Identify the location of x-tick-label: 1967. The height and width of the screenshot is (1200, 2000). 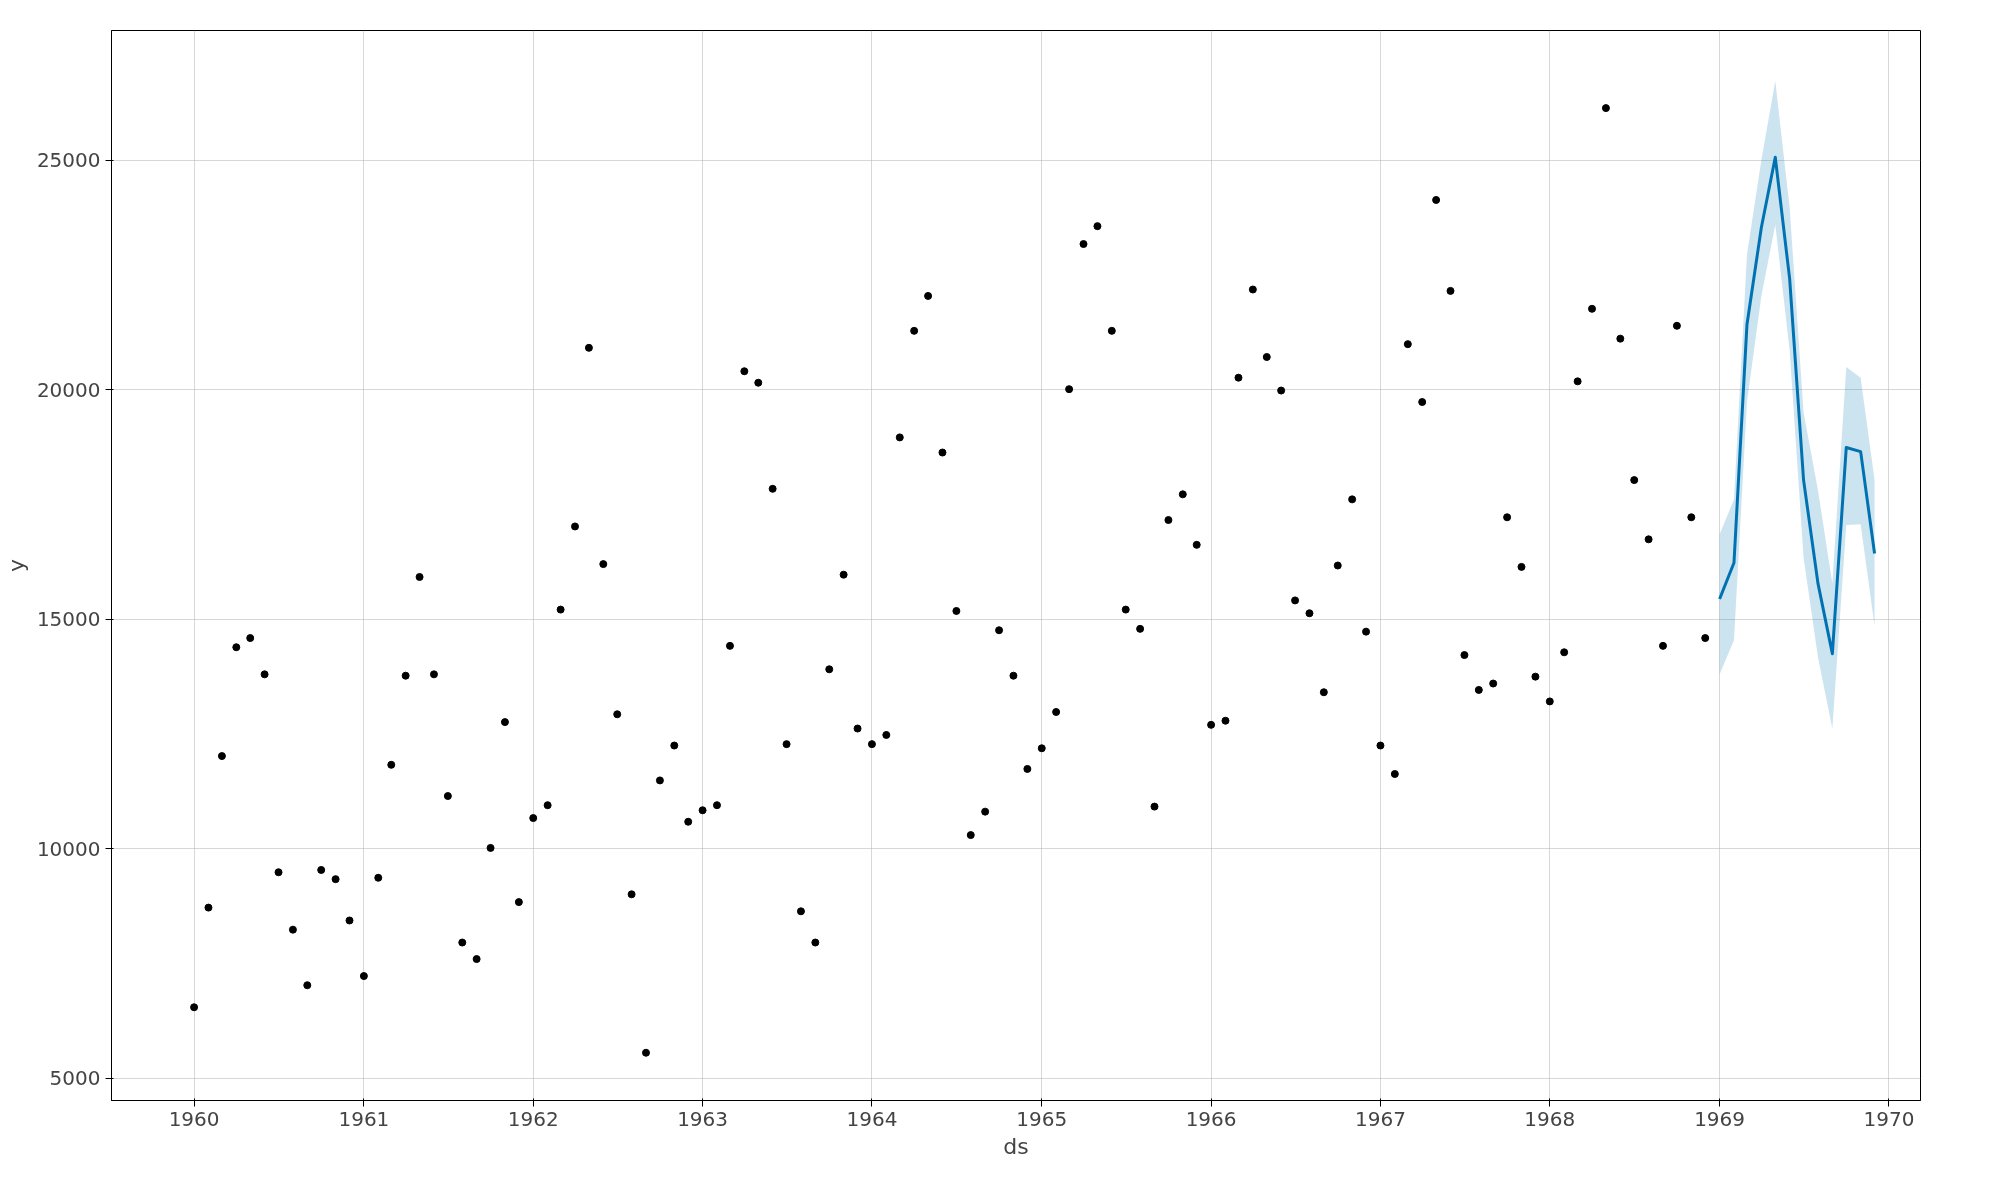
(1380, 1118).